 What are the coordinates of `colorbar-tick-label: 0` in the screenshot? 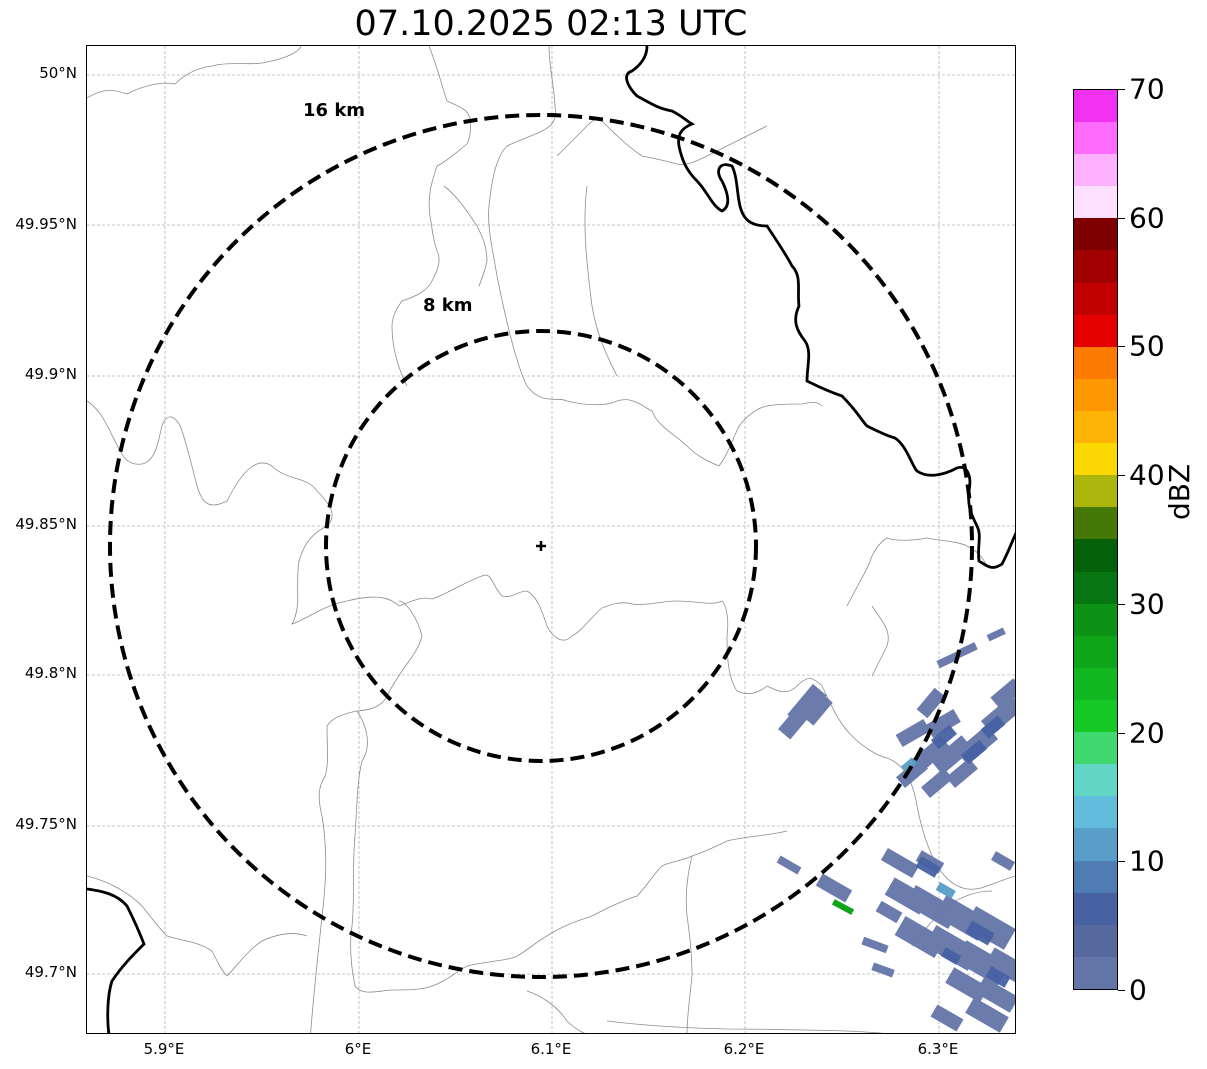 It's located at (1138, 990).